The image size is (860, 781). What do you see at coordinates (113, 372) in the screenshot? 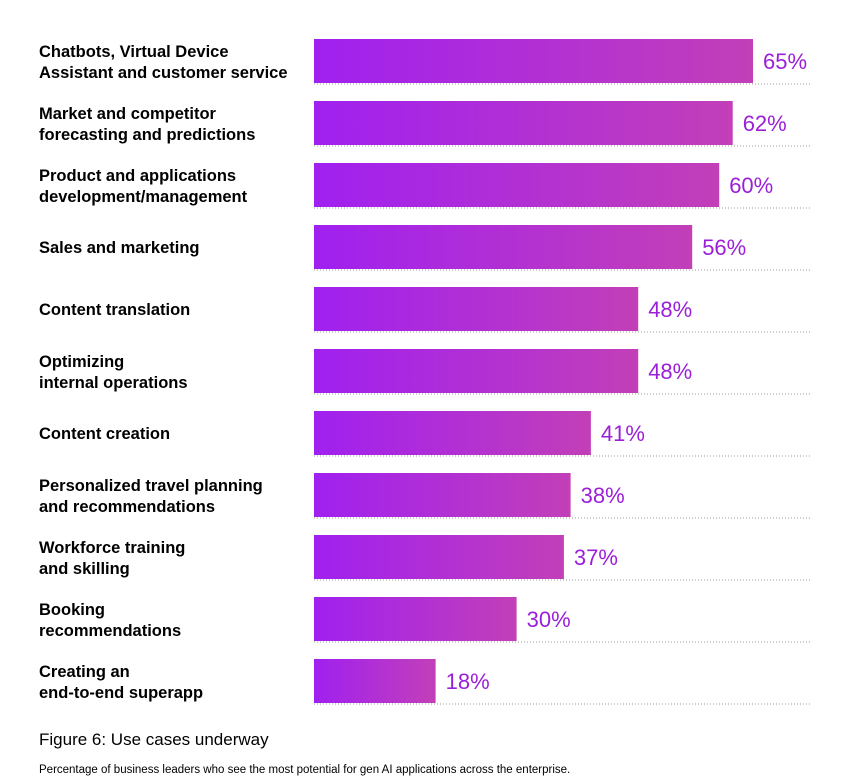
I see `category-label: Optimizing internal operations` at bounding box center [113, 372].